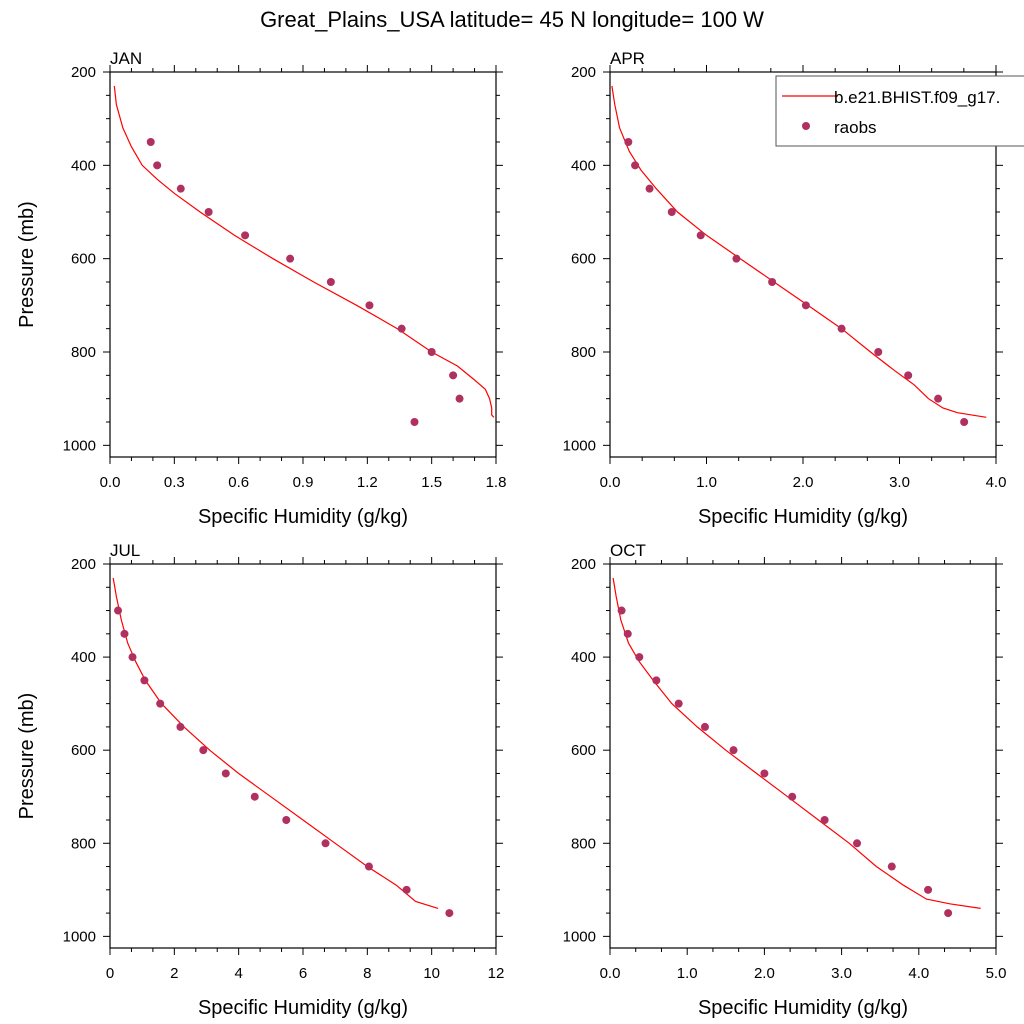 This screenshot has height=1024, width=1024. What do you see at coordinates (303, 482) in the screenshot?
I see `x-tick-label: 0.9` at bounding box center [303, 482].